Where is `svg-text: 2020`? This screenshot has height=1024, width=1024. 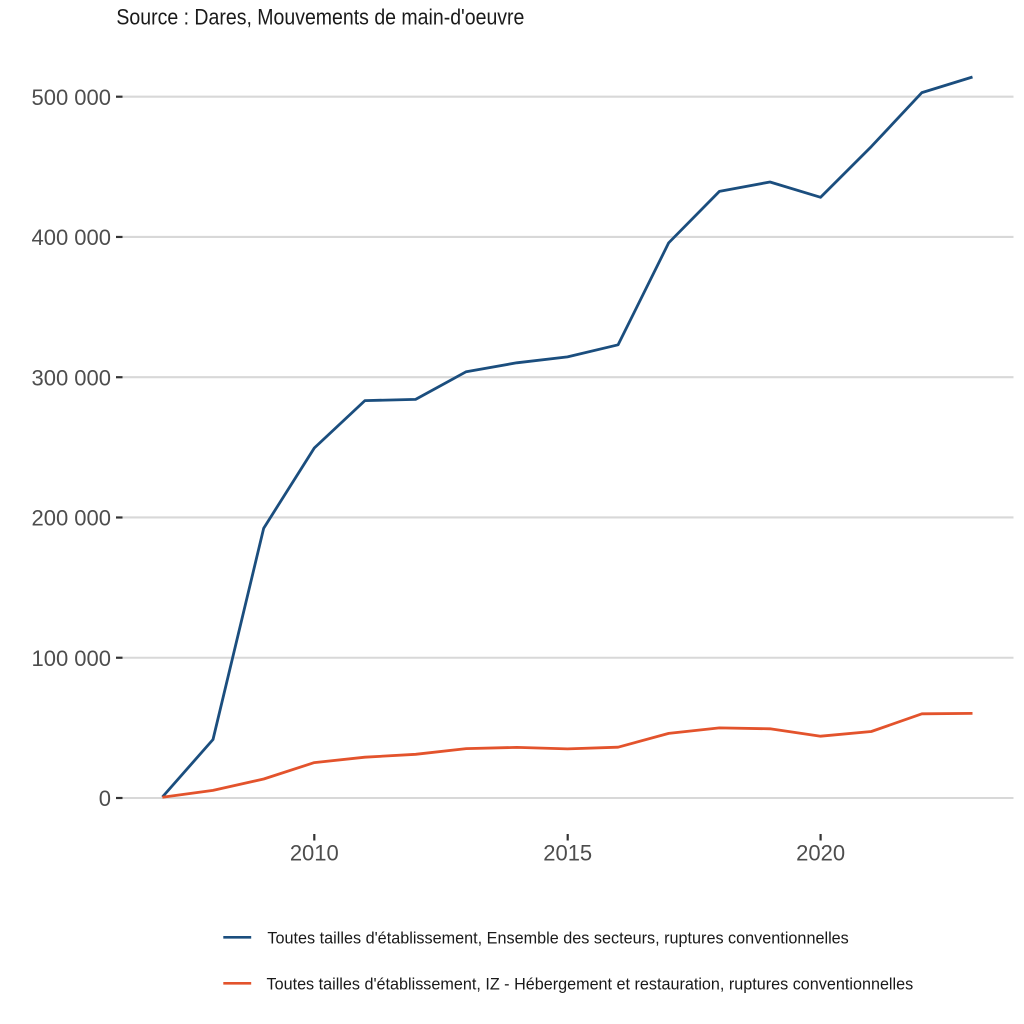
svg-text: 2020 is located at coordinates (820, 853).